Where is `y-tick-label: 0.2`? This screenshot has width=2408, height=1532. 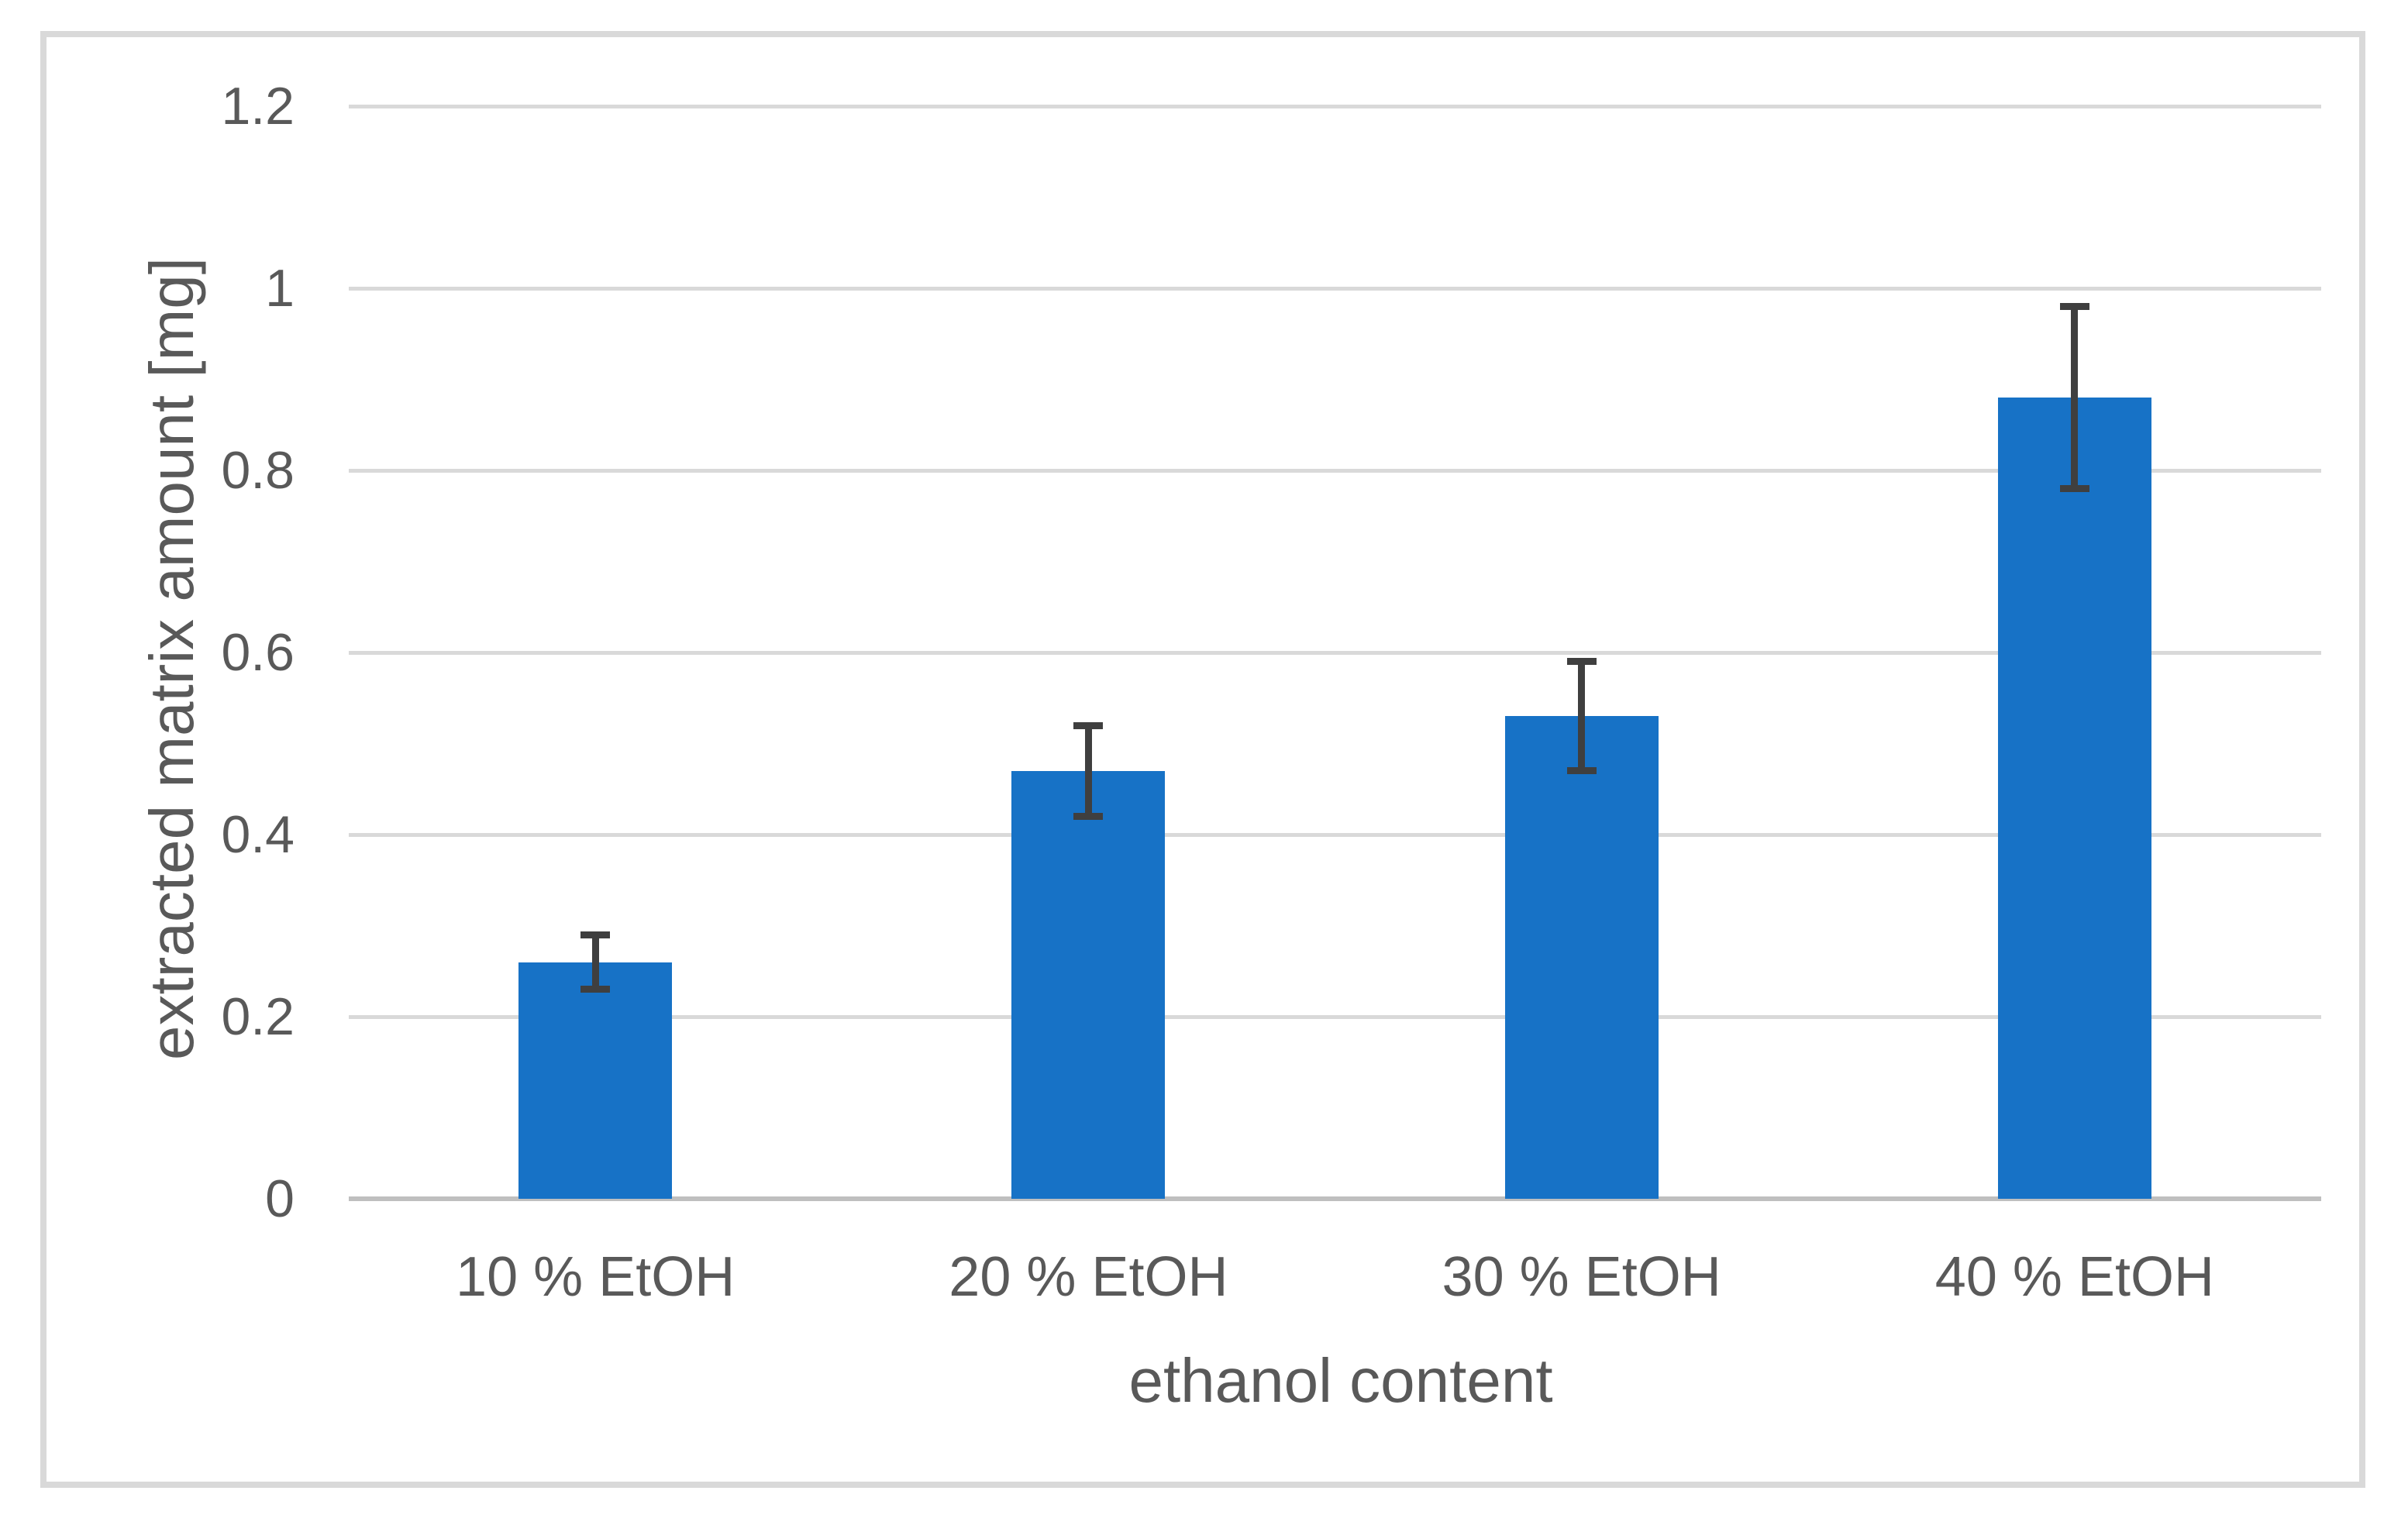 y-tick-label: 0.2 is located at coordinates (258, 1016).